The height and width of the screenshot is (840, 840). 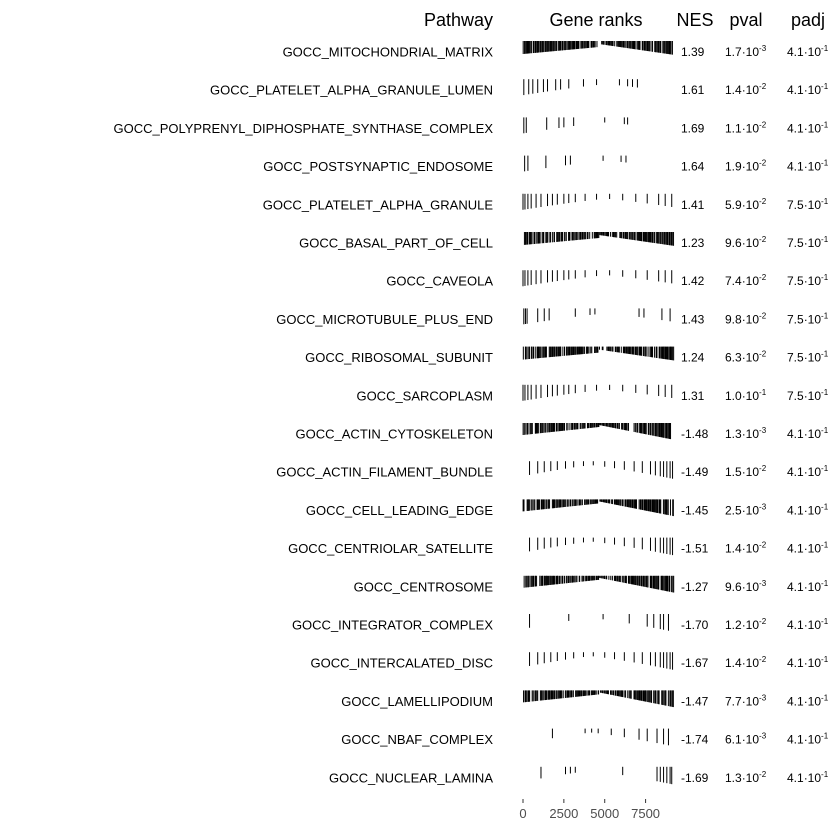 What do you see at coordinates (695, 434) in the screenshot?
I see `nes-value: -1.48` at bounding box center [695, 434].